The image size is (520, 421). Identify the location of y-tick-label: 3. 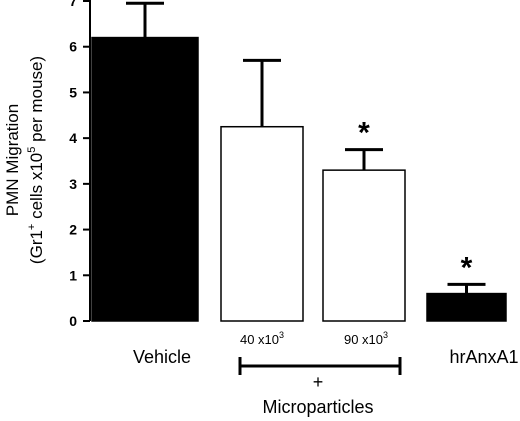
(73, 184).